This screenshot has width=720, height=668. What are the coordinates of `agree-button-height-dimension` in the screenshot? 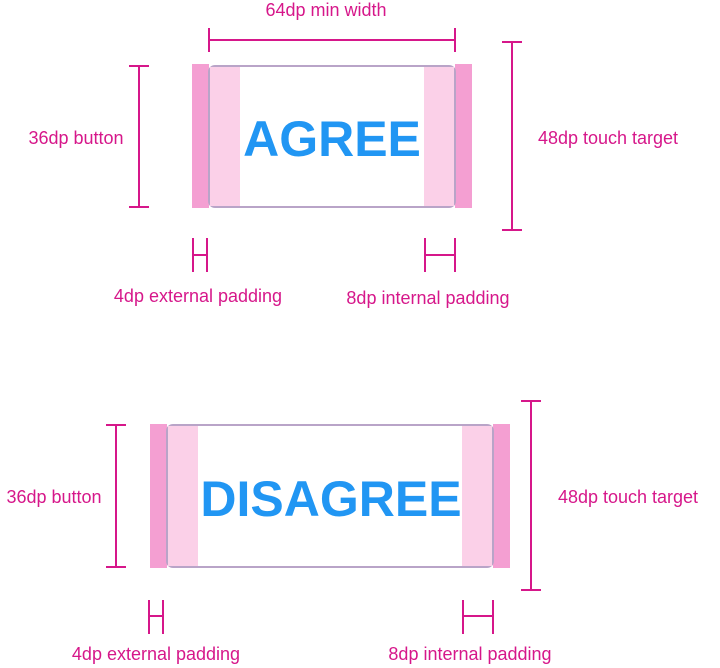 It's located at (139, 136).